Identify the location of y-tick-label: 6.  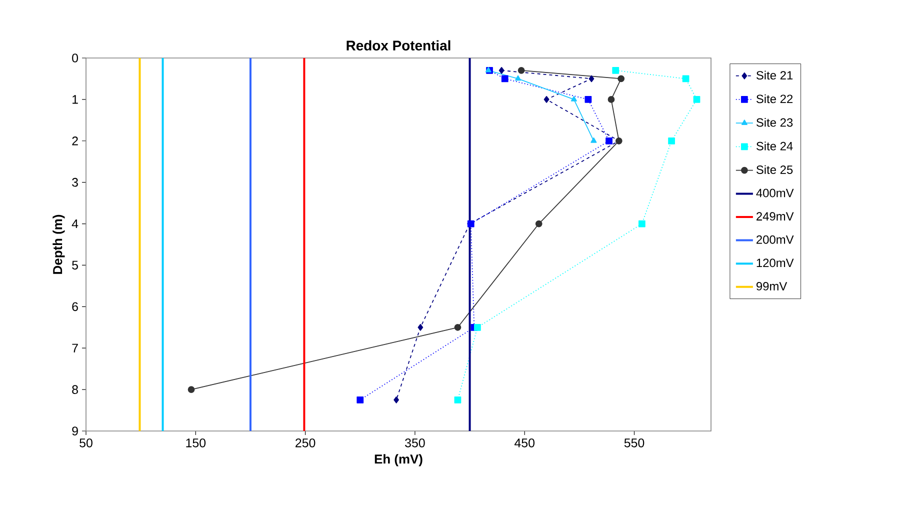
(75, 307).